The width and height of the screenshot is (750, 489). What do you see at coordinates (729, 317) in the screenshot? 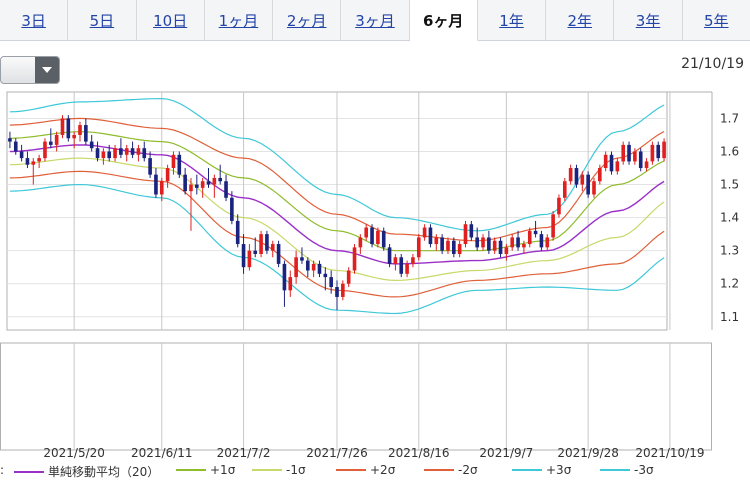
I see `y-tick-label: 1.1` at bounding box center [729, 317].